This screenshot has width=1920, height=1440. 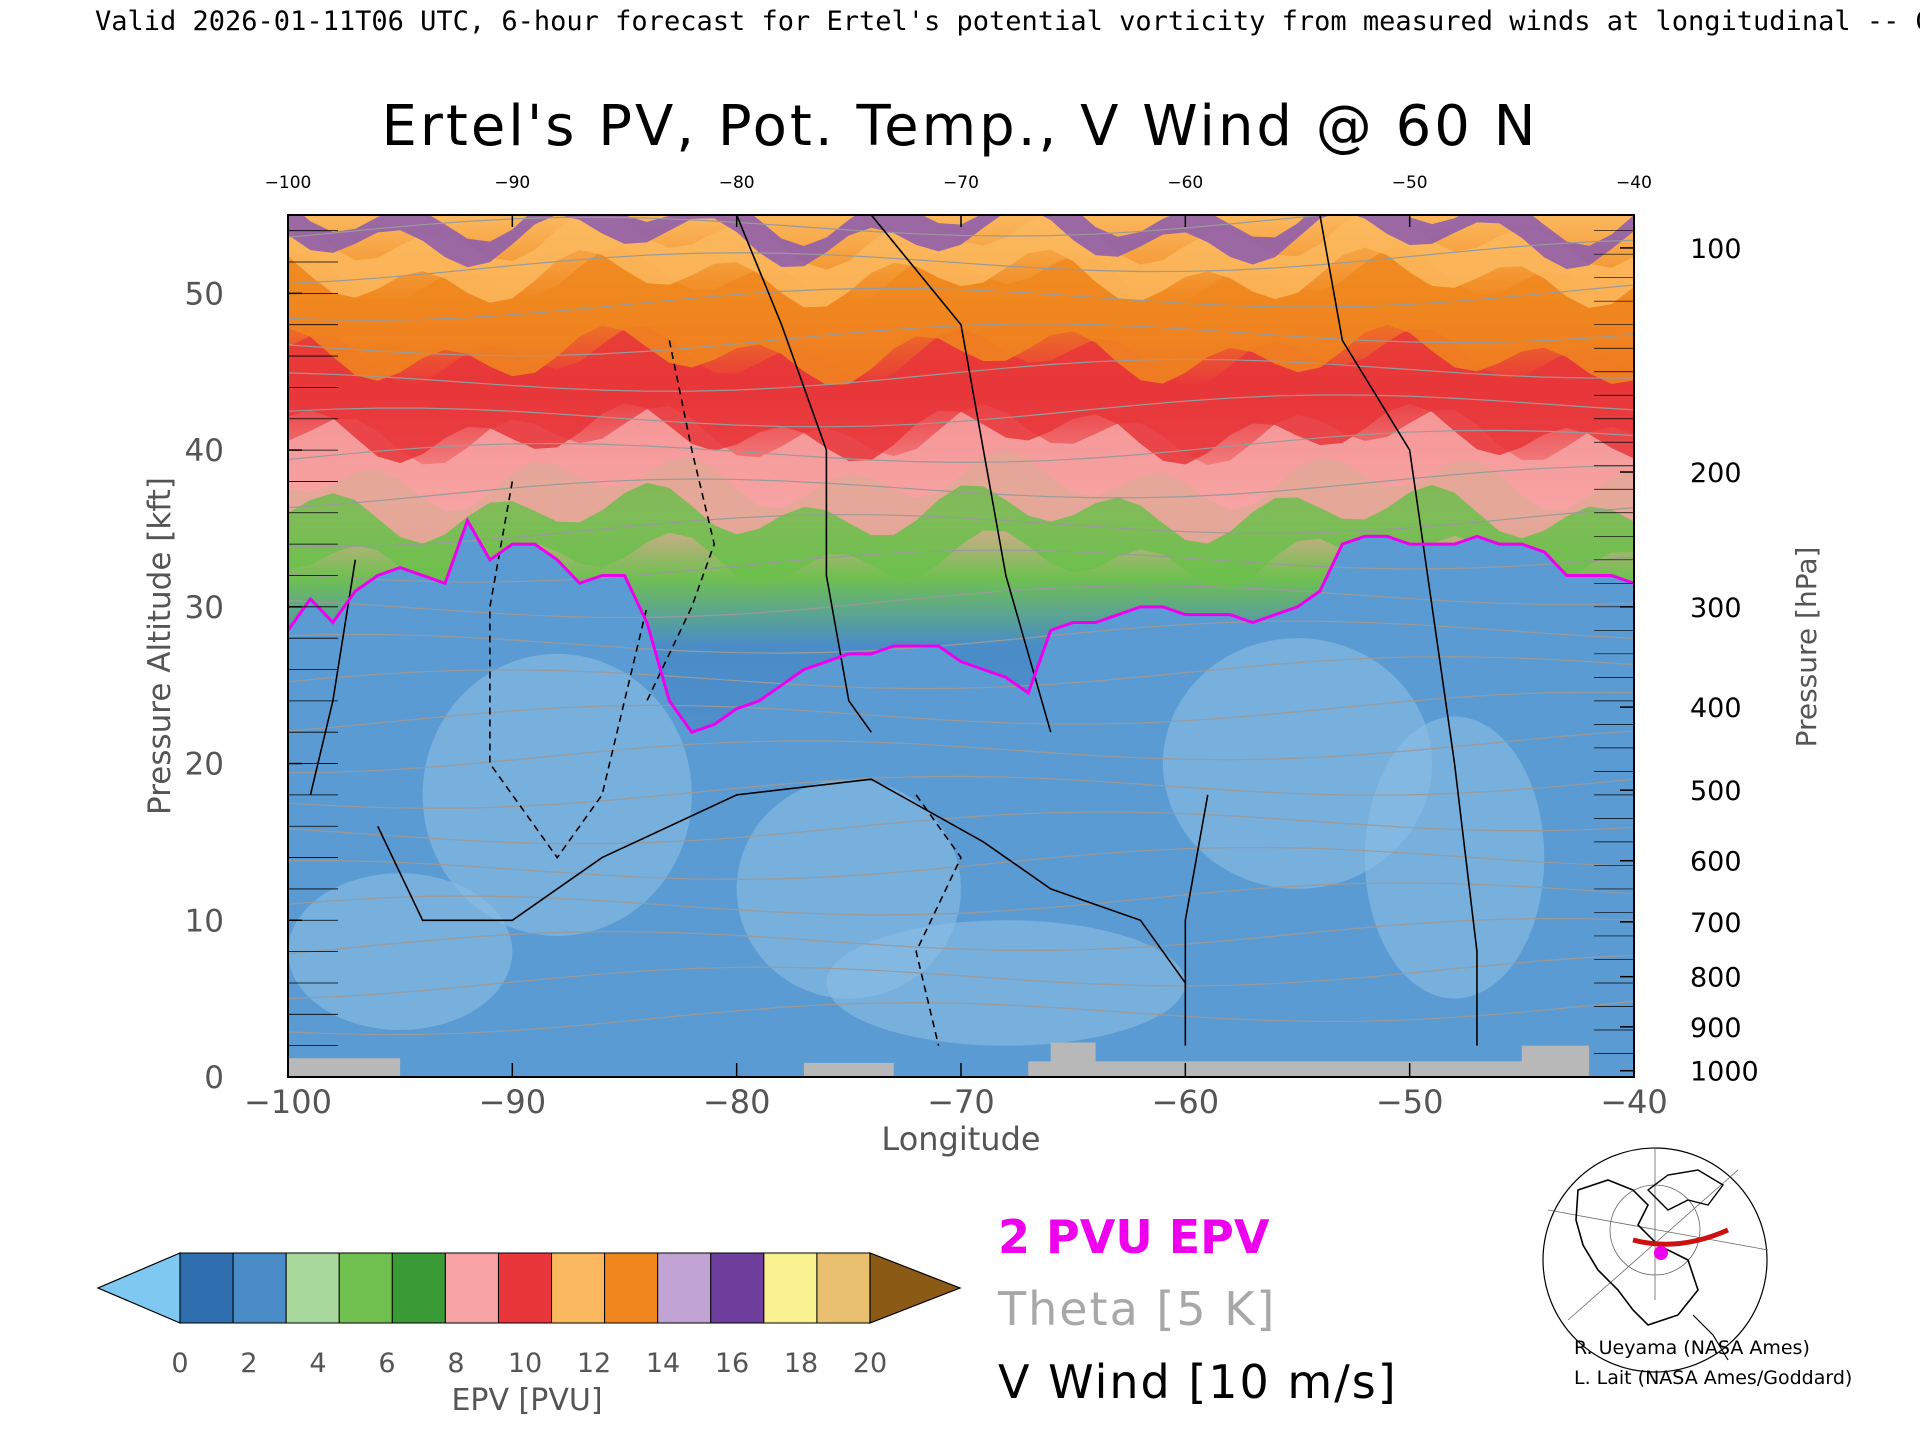 What do you see at coordinates (1716, 862) in the screenshot?
I see `pressure-tick-label: 600` at bounding box center [1716, 862].